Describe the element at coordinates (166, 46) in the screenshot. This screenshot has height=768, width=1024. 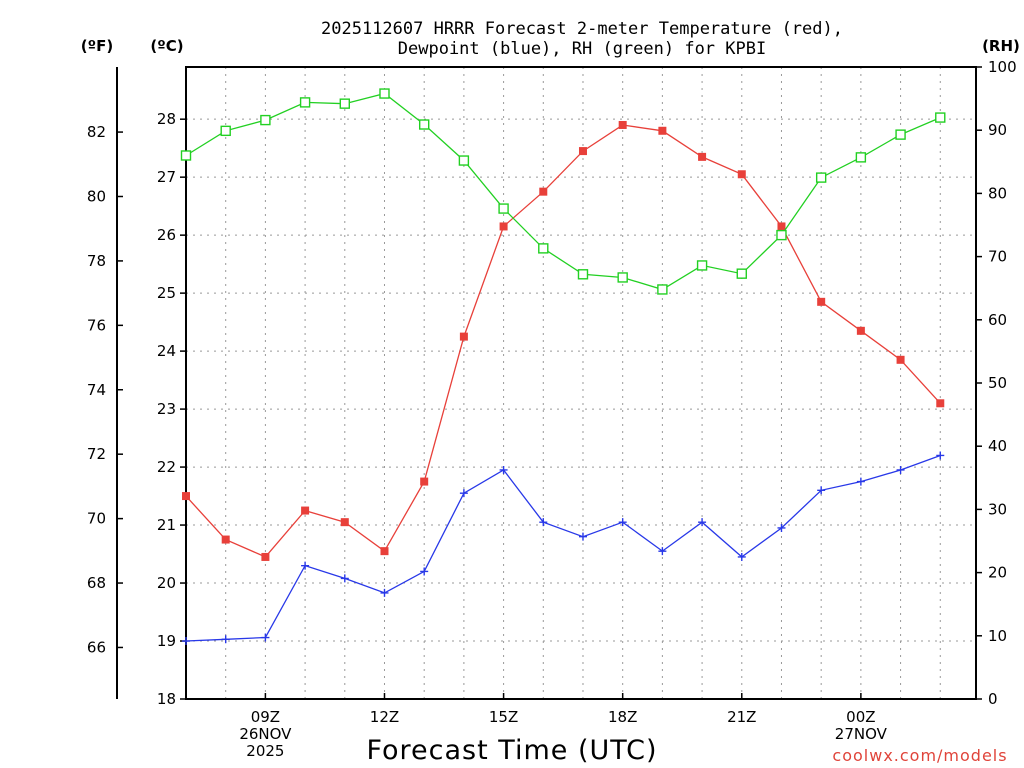
I see `celsius-unit-label: (ºC)` at that location.